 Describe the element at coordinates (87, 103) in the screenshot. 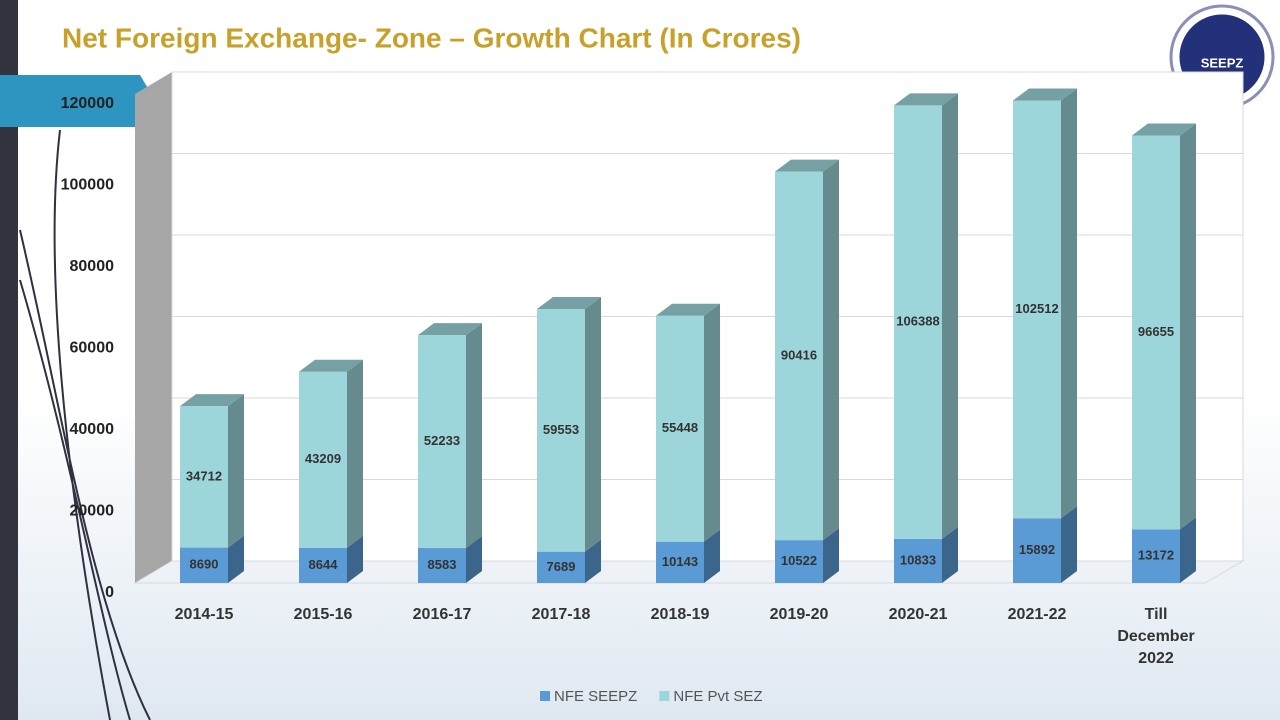

I see `y-tick-label: 120000` at that location.